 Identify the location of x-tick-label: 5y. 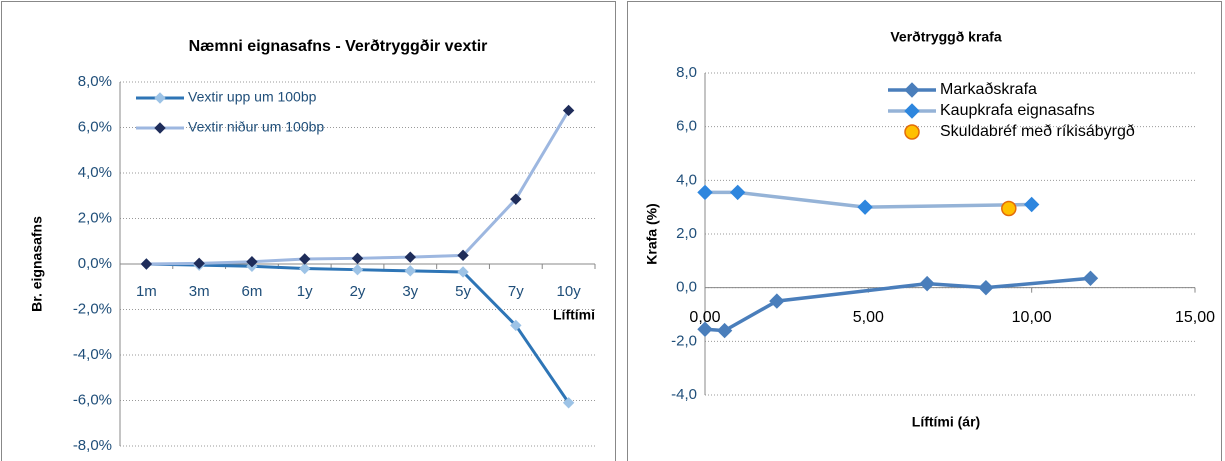
(463, 291).